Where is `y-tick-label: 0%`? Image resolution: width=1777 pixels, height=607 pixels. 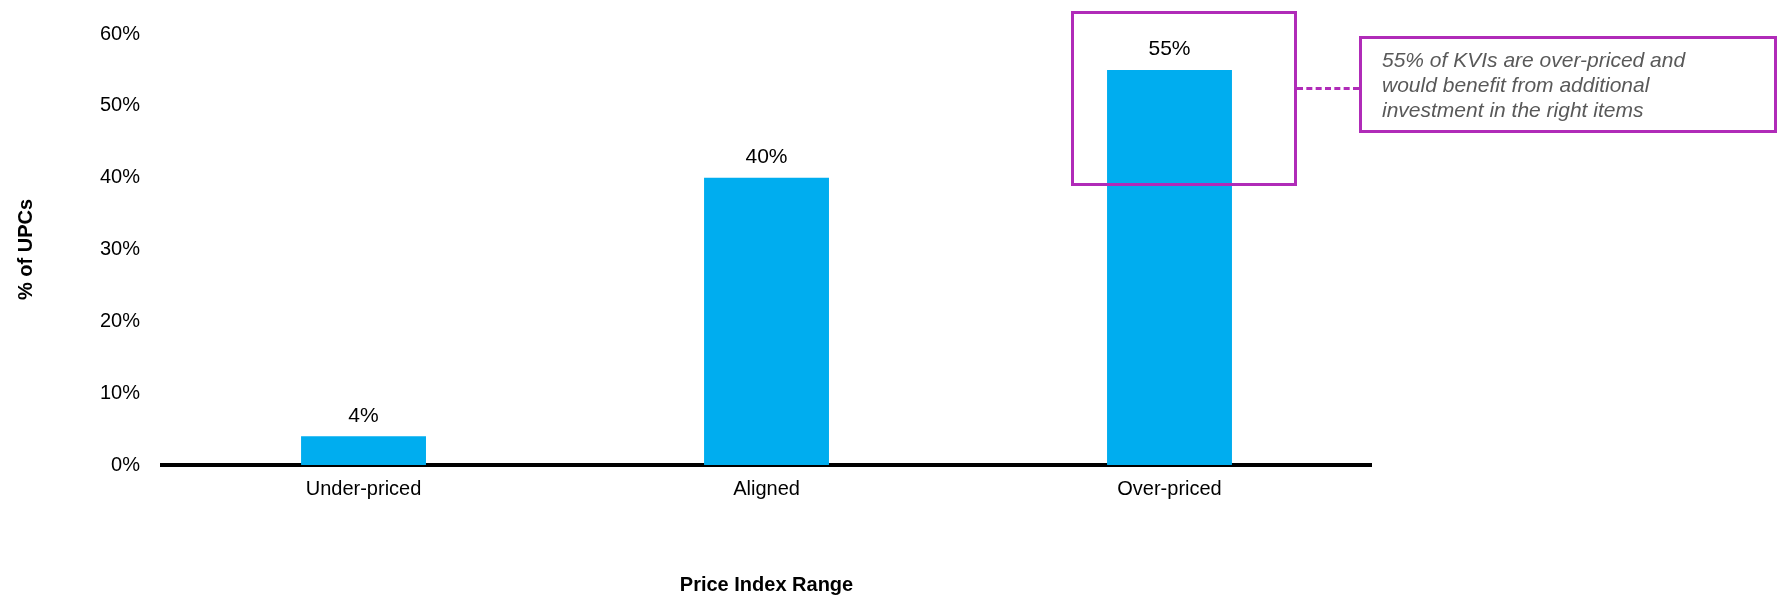 y-tick-label: 0% is located at coordinates (126, 463).